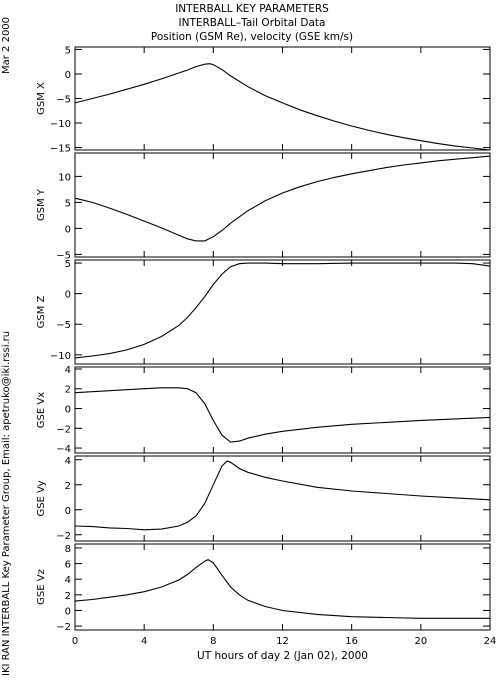 The height and width of the screenshot is (684, 504). Describe the element at coordinates (41, 98) in the screenshot. I see `y-axis-label: GSM X` at that location.